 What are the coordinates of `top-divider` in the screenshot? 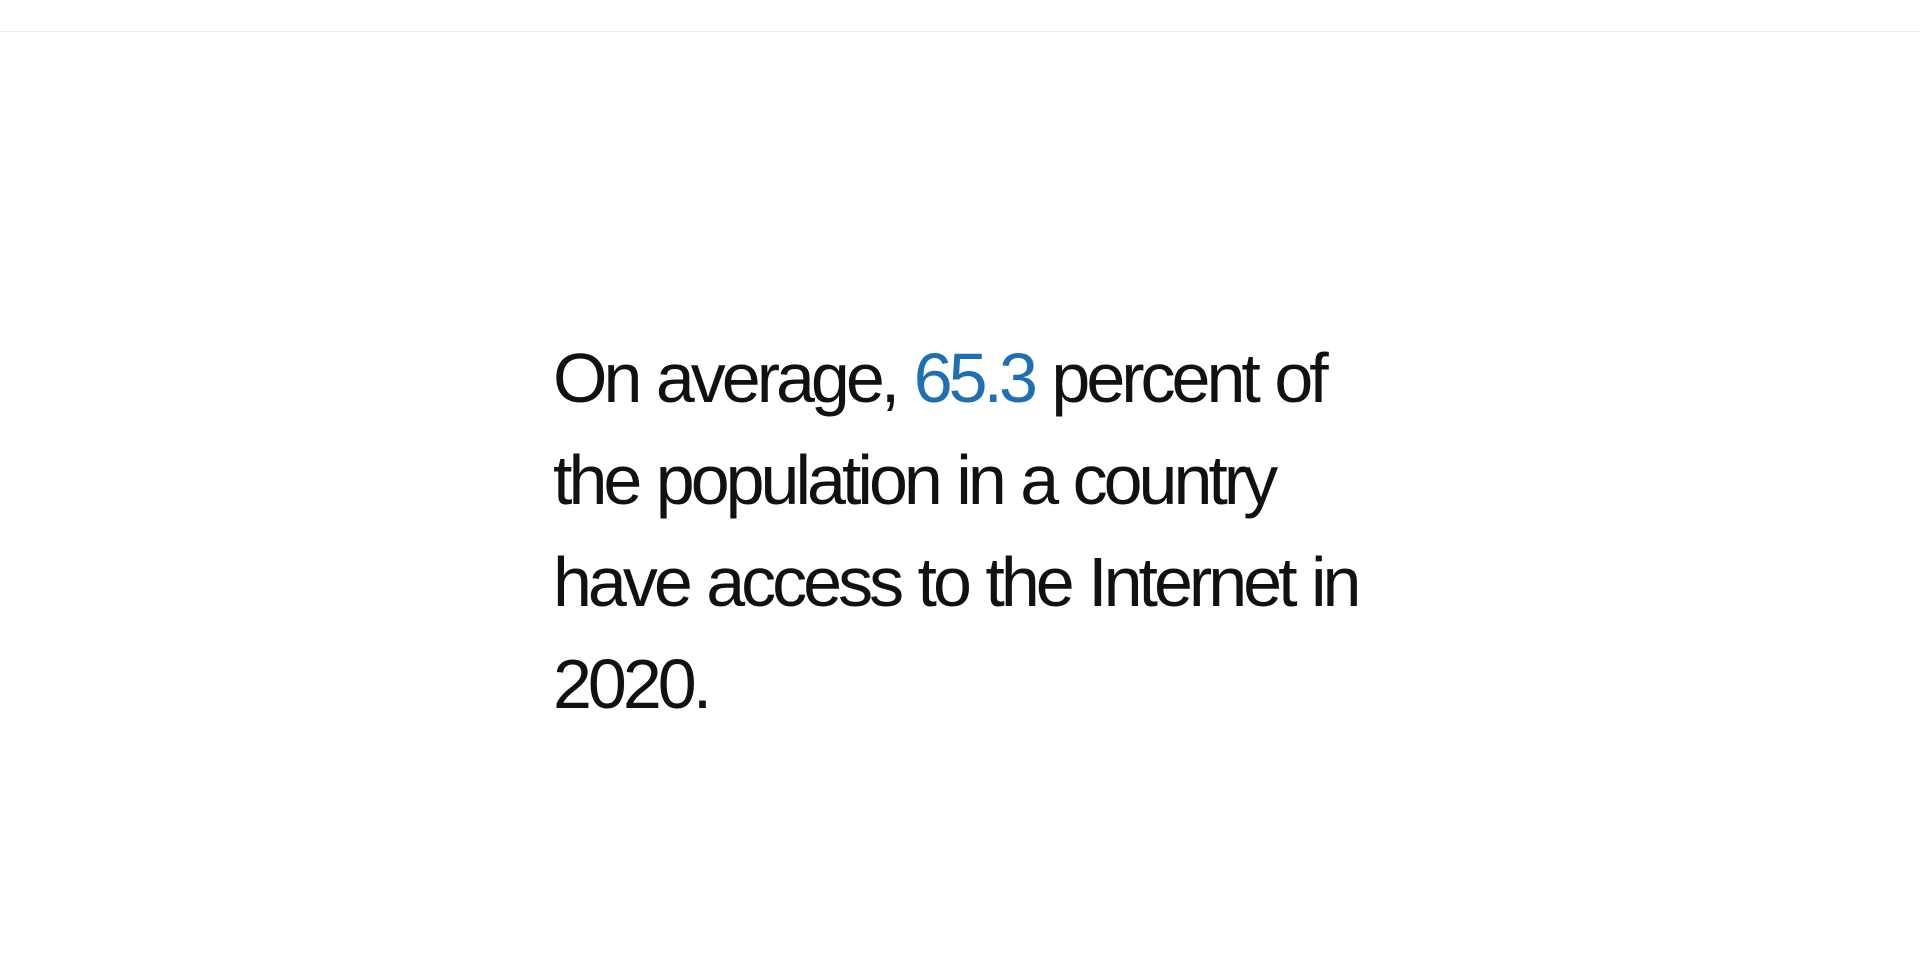 It's located at (960, 31).